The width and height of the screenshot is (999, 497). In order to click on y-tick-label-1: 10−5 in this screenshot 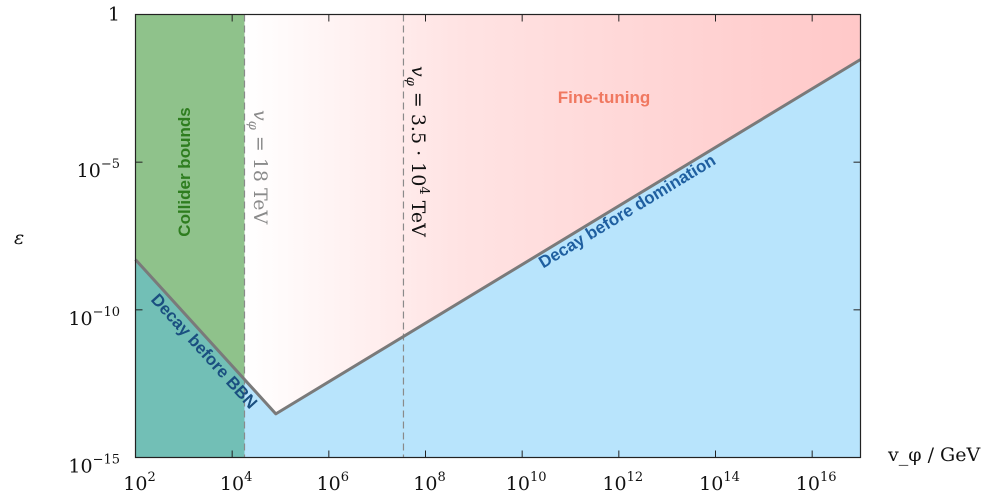, I will do `click(98, 169)`.